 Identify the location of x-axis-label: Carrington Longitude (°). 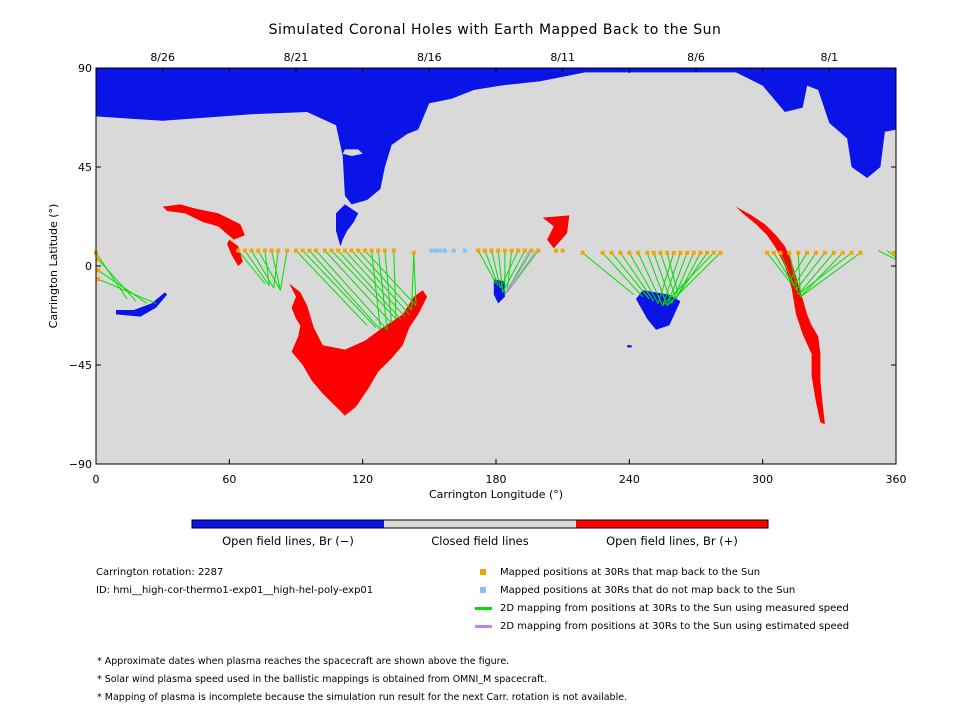
(496, 494).